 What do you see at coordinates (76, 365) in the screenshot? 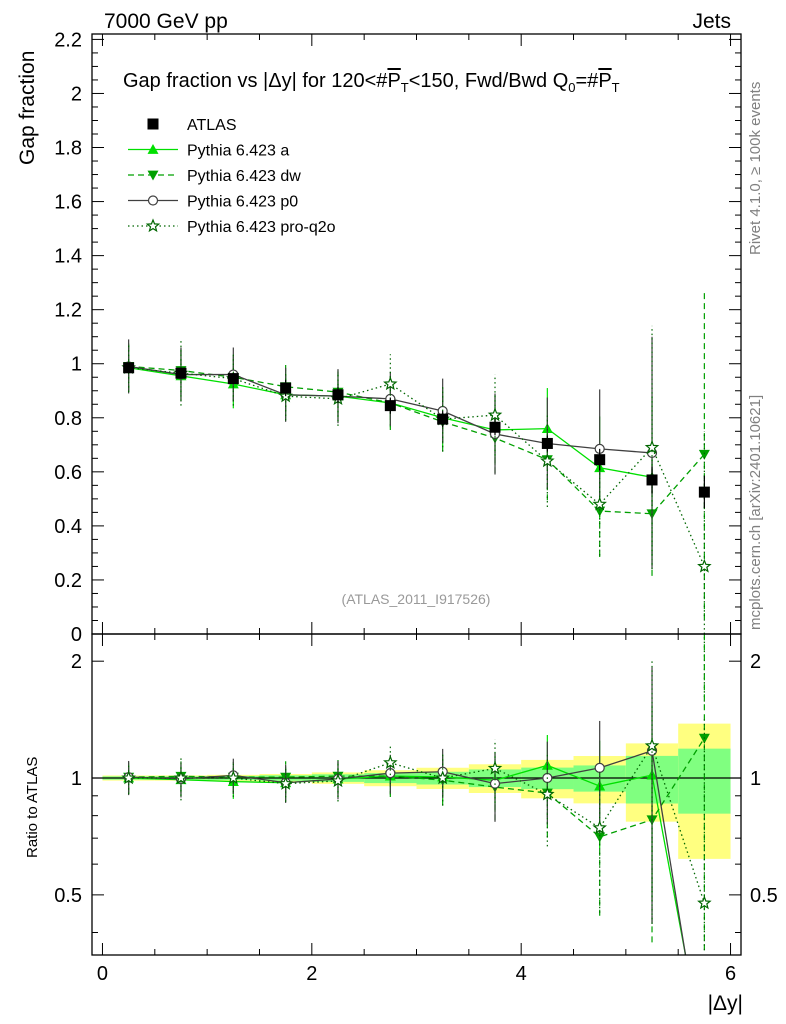
I see `y-tick-label: 1` at bounding box center [76, 365].